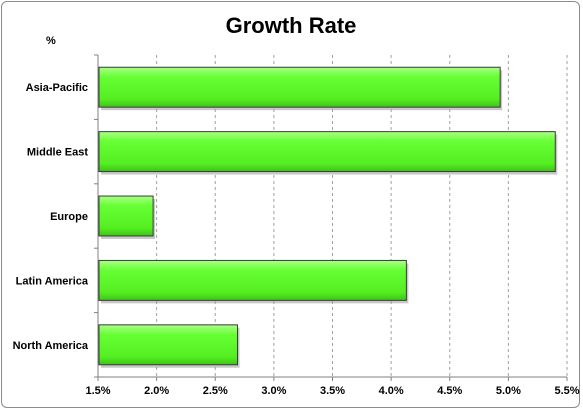  What do you see at coordinates (57, 153) in the screenshot?
I see `category-label: Middle East` at bounding box center [57, 153].